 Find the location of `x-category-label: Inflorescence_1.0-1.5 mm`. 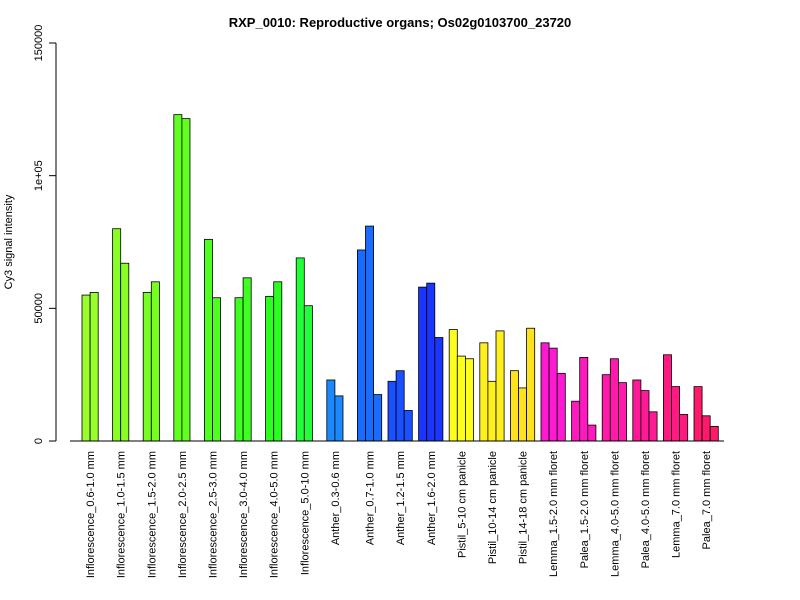

x-category-label: Inflorescence_1.0-1.5 mm is located at coordinates (122, 514).